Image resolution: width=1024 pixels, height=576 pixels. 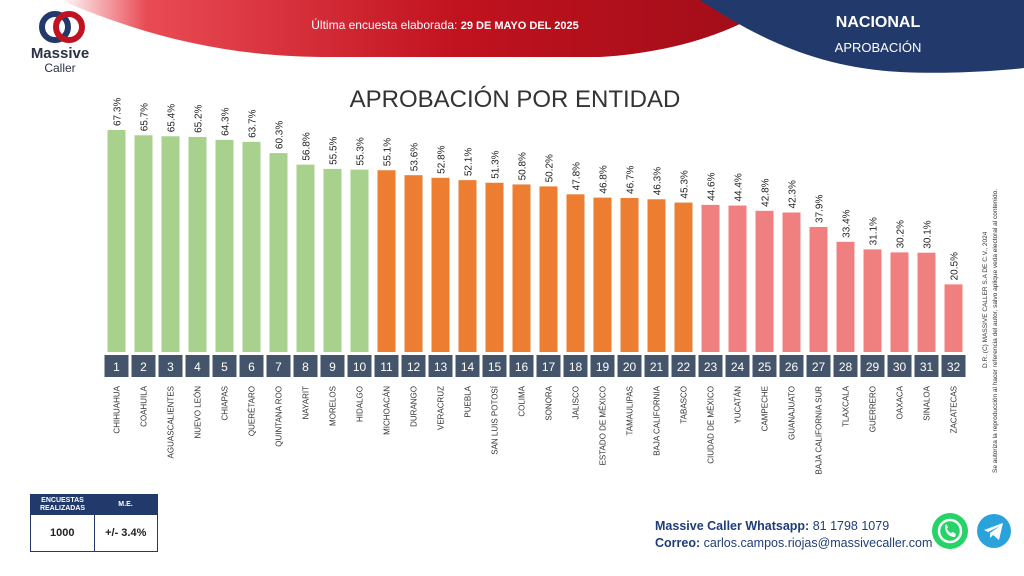 What do you see at coordinates (495, 420) in the screenshot?
I see `category-label-15: SAN LUIS POTOSÍ` at bounding box center [495, 420].